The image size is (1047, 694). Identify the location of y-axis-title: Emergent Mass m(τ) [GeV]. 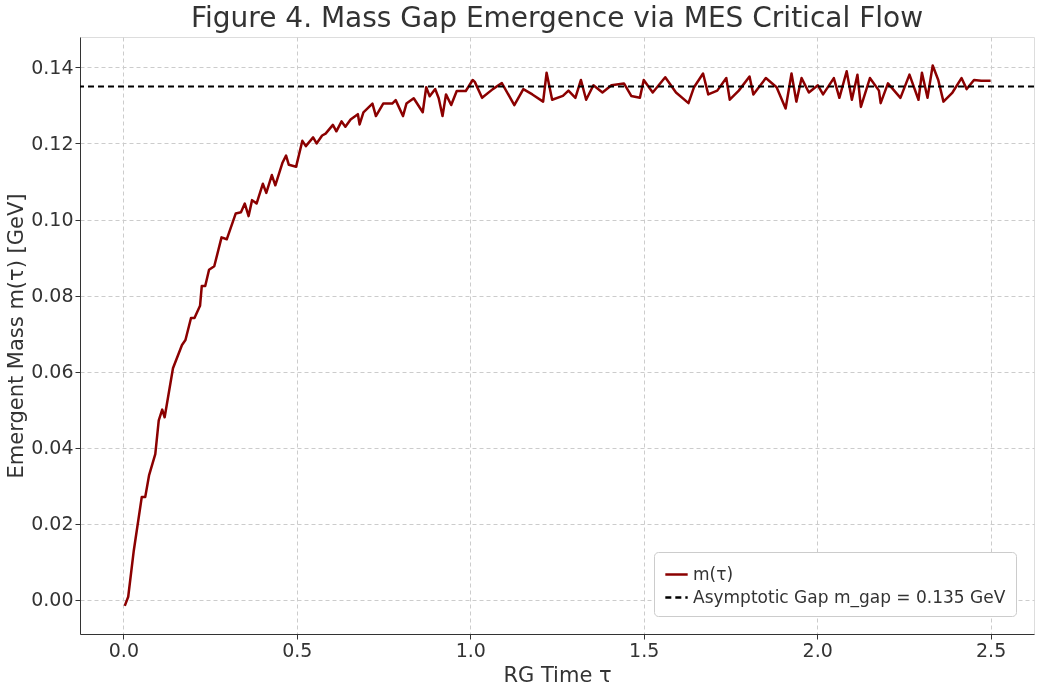
(16, 336).